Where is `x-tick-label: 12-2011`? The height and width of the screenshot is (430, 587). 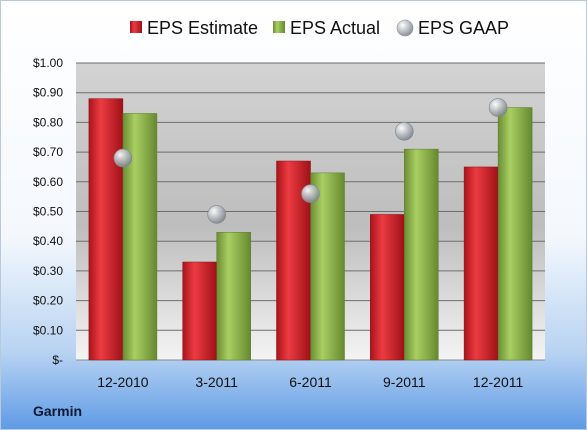 x-tick-label: 12-2011 is located at coordinates (498, 382).